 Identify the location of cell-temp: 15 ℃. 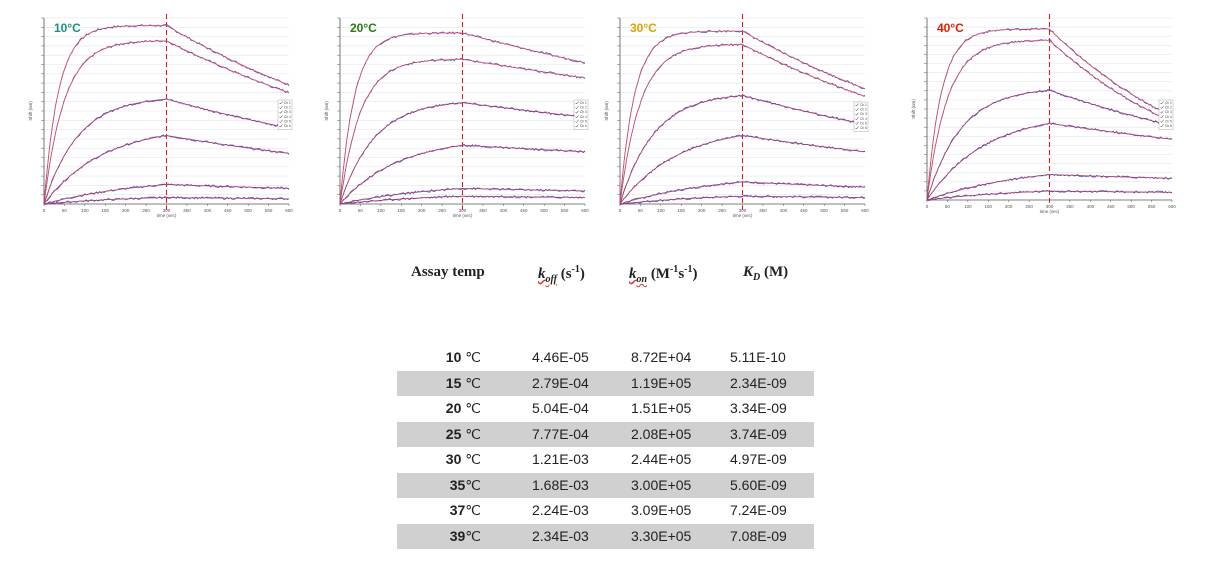
(463, 382).